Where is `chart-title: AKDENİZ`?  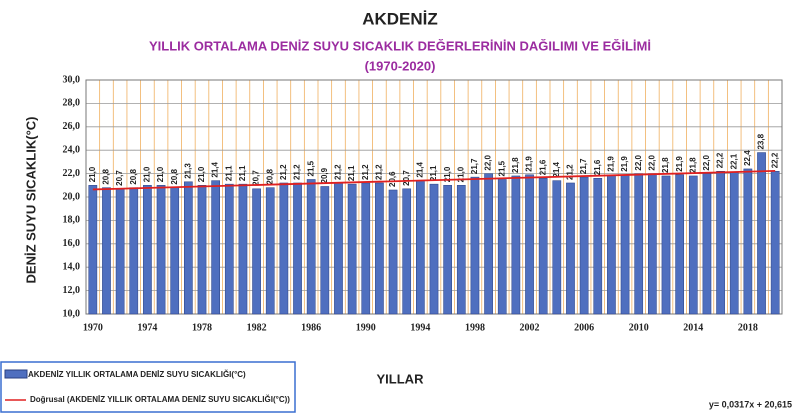
chart-title: AKDENİZ is located at coordinates (400, 18).